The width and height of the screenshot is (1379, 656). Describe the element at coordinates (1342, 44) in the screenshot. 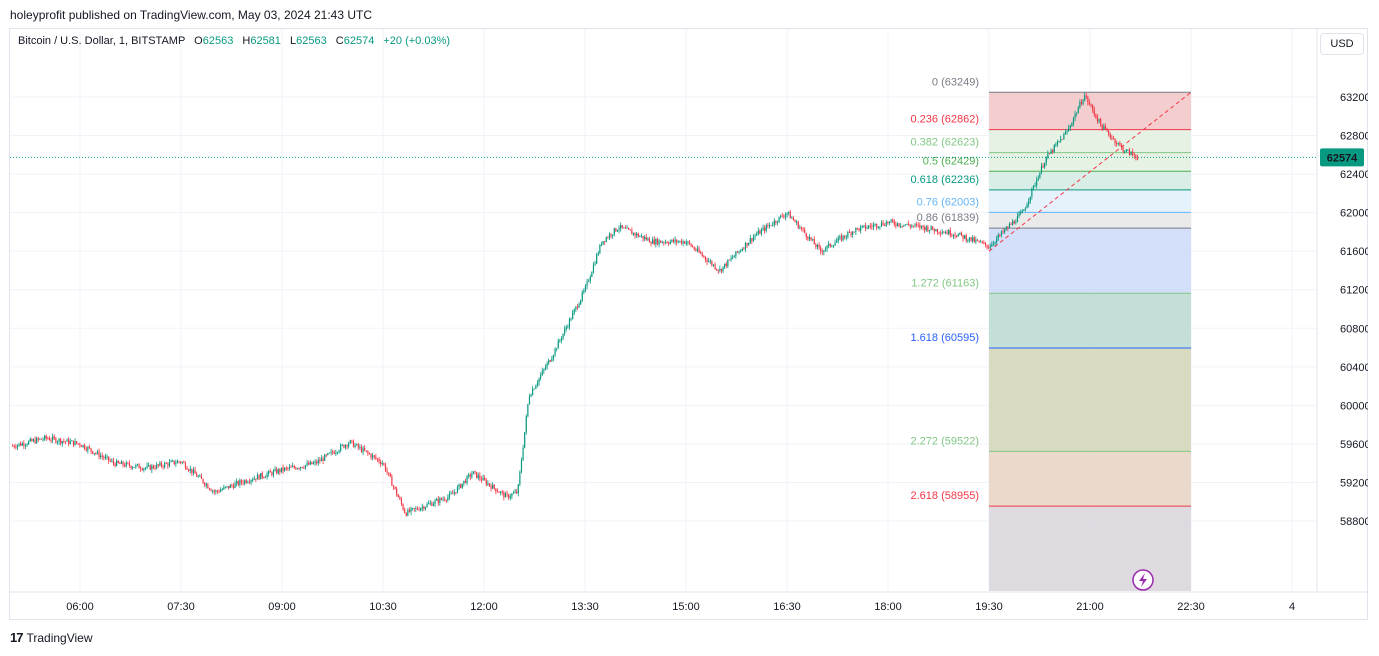

I see `currency-button: USD` at that location.